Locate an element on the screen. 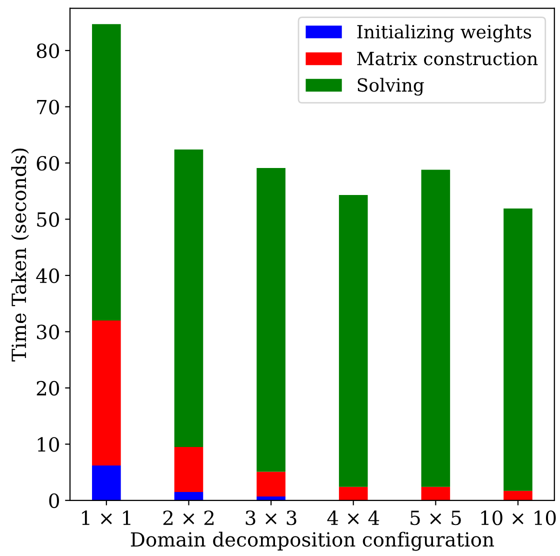  legend-label: Solving is located at coordinates (391, 87).